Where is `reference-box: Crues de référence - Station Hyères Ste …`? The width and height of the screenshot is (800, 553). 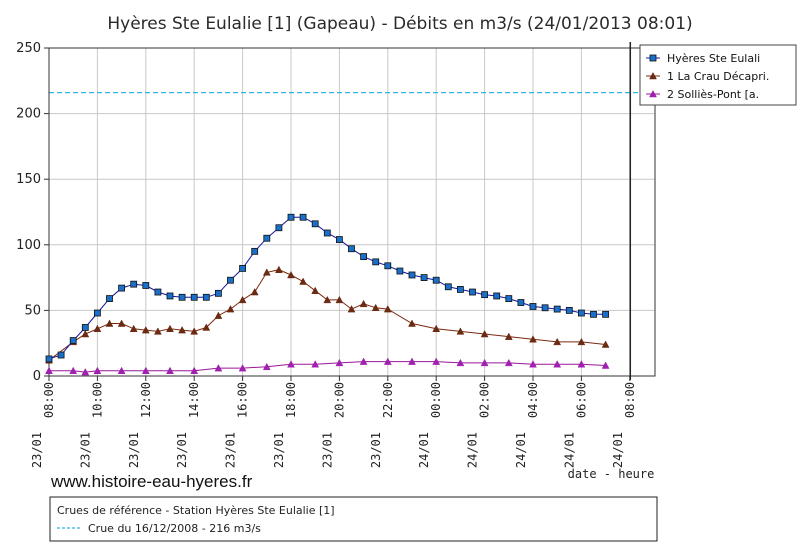
reference-box: Crues de référence - Station Hyères Ste … is located at coordinates (353, 519).